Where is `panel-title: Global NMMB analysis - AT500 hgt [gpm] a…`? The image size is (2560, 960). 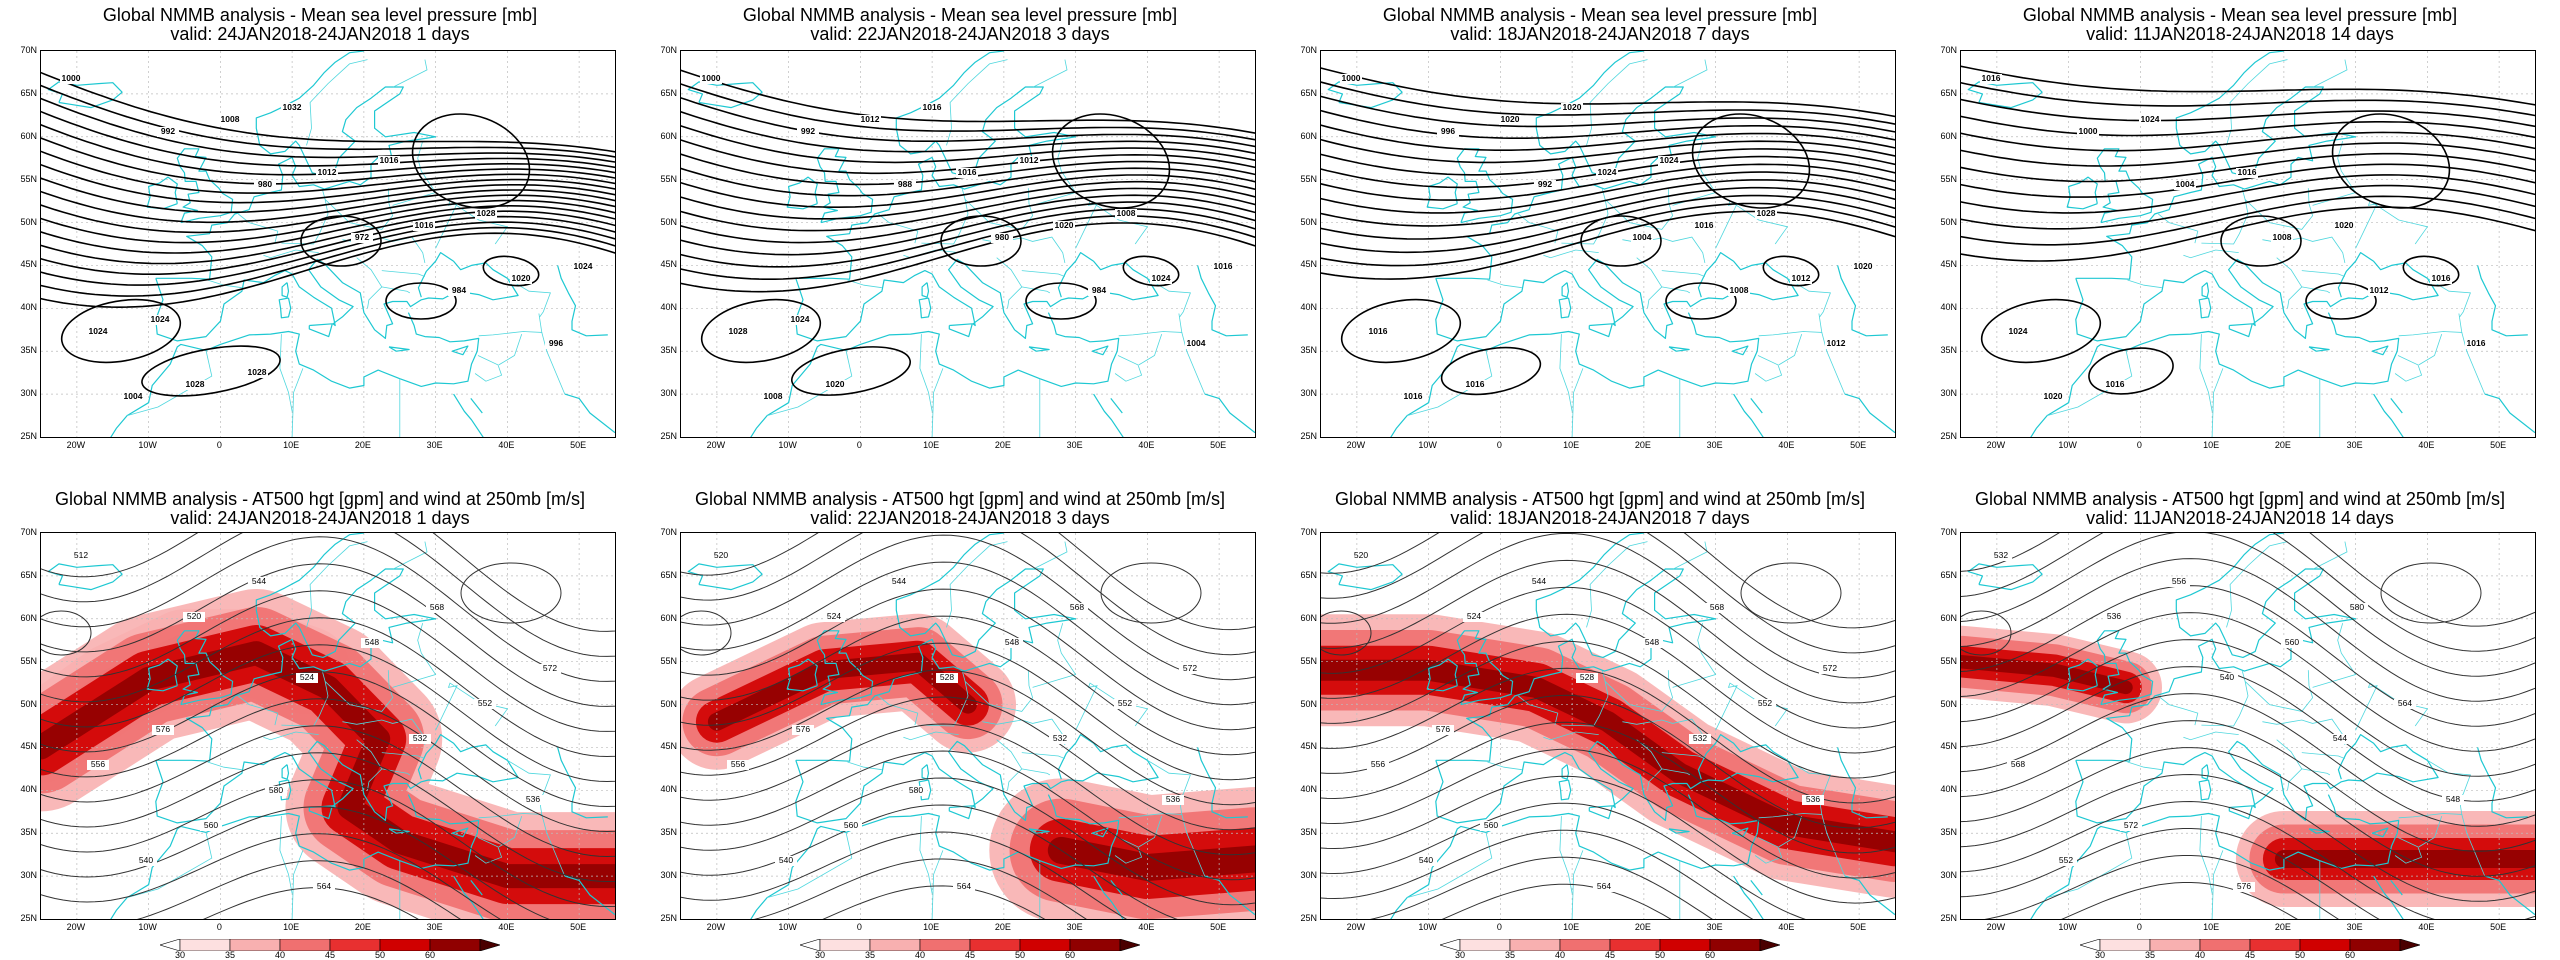 panel-title: Global NMMB analysis - AT500 hgt [gpm] a… is located at coordinates (320, 509).